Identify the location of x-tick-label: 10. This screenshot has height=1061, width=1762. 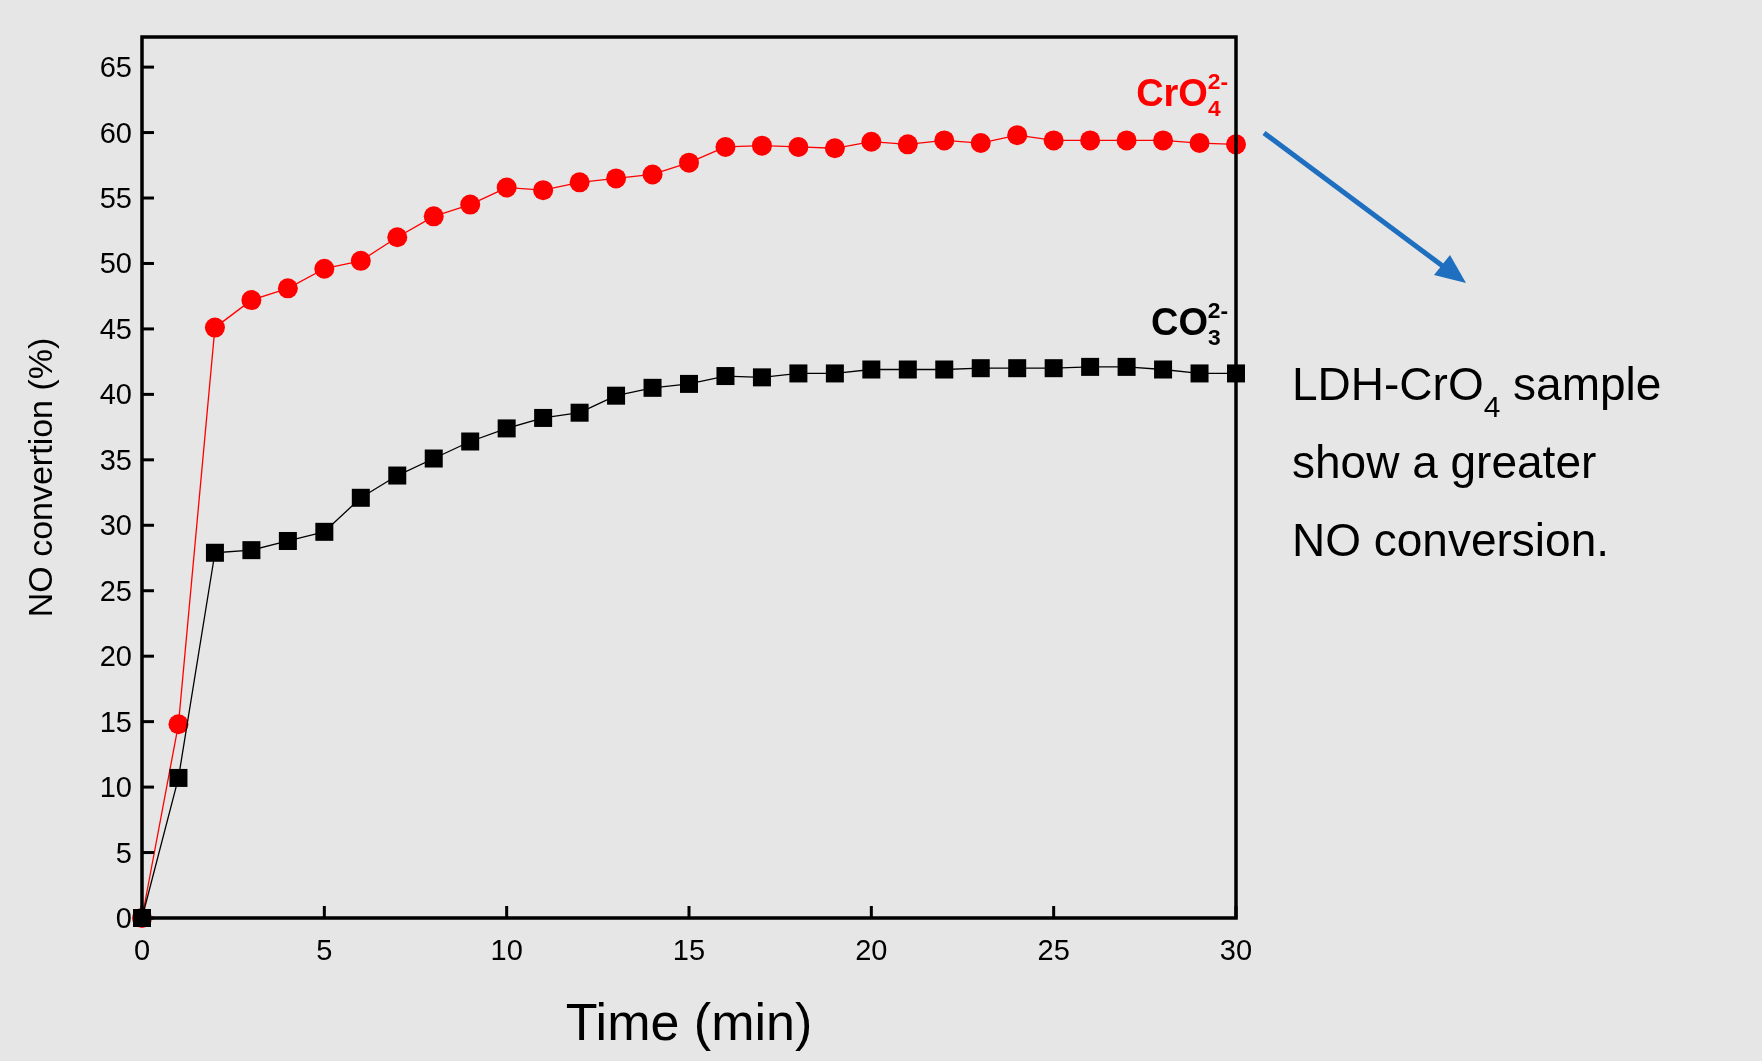
(506, 950).